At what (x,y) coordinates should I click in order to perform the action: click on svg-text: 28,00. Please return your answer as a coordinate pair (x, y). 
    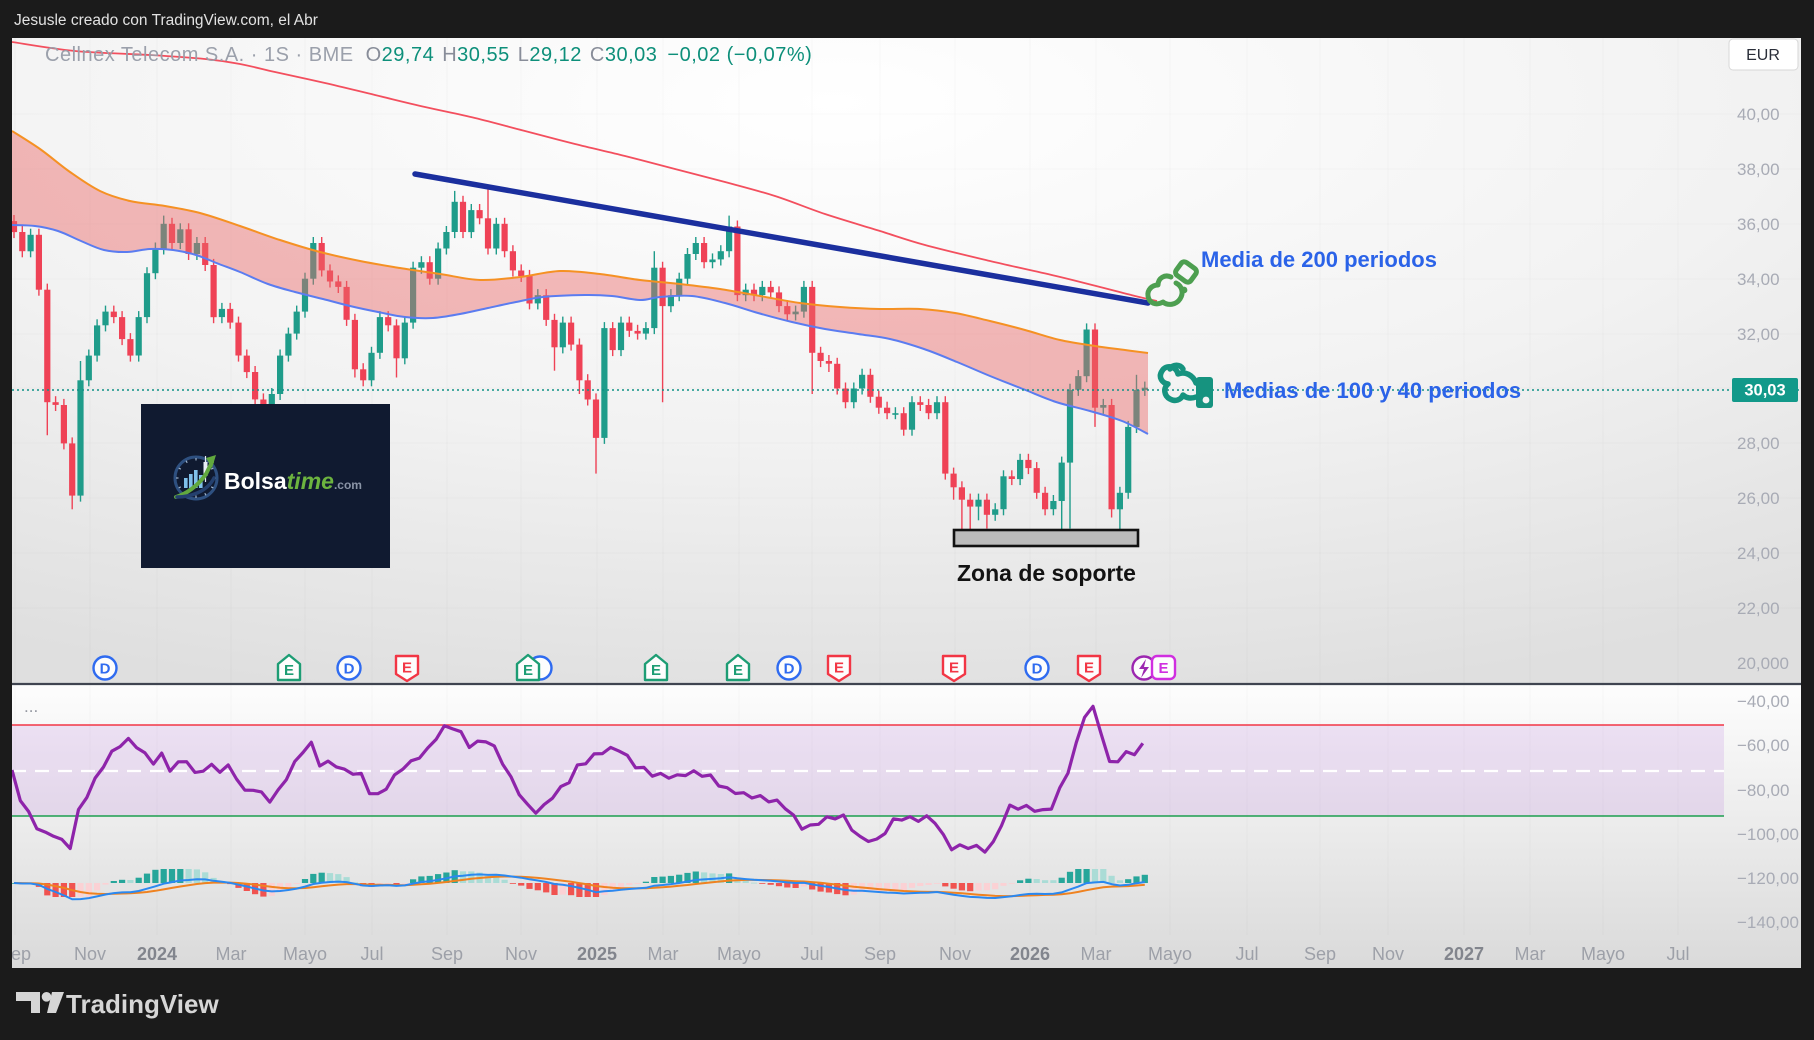
    Looking at the image, I should click on (1758, 443).